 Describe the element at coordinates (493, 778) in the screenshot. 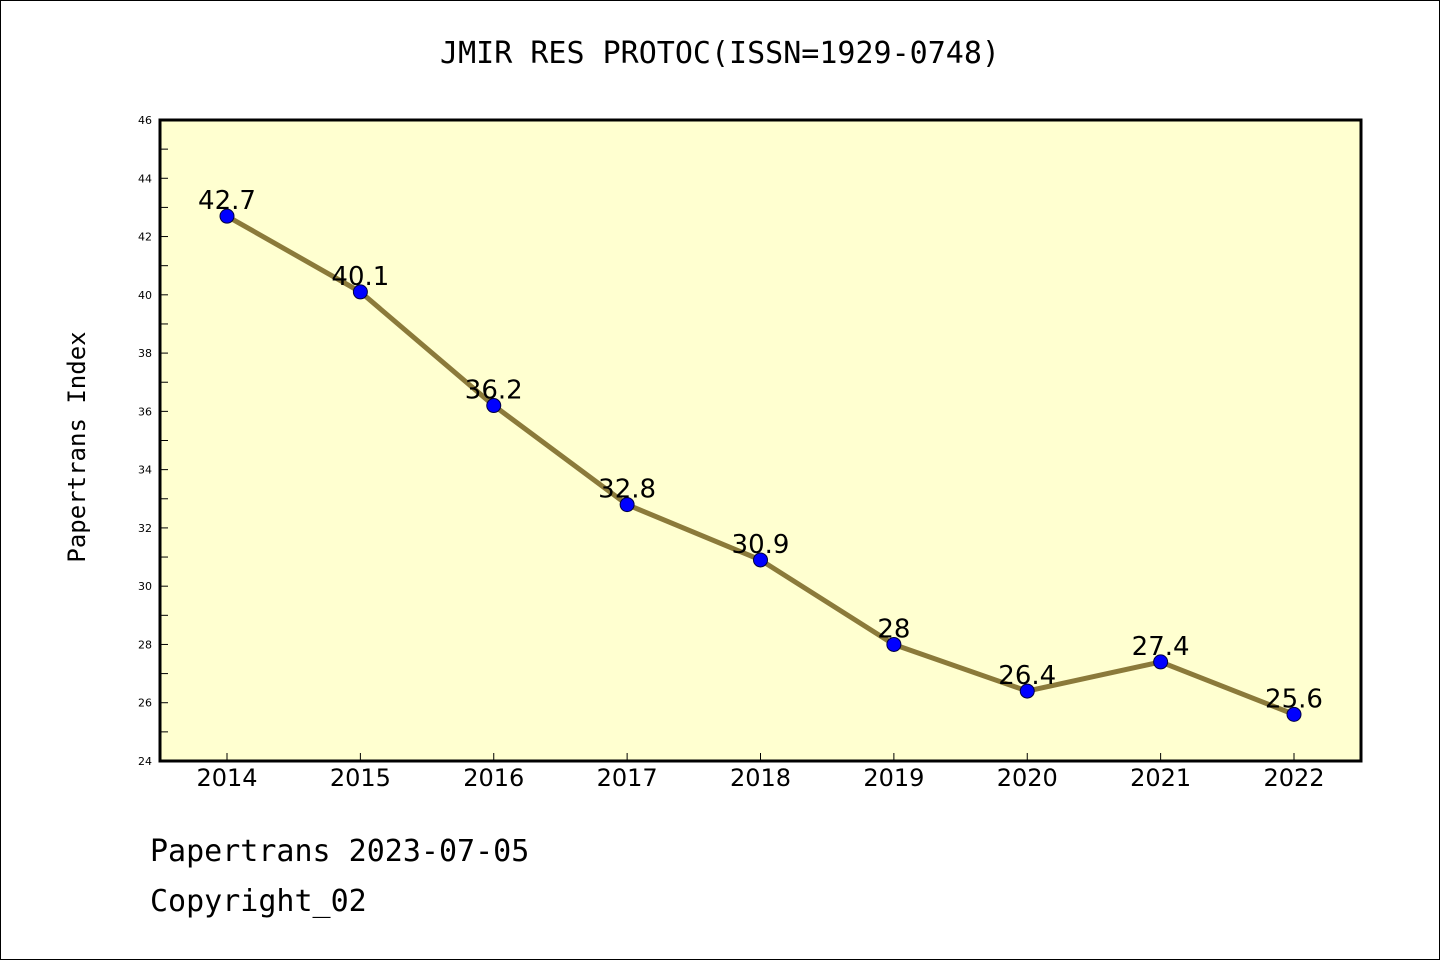

I see `x-tick-label: 2016` at that location.